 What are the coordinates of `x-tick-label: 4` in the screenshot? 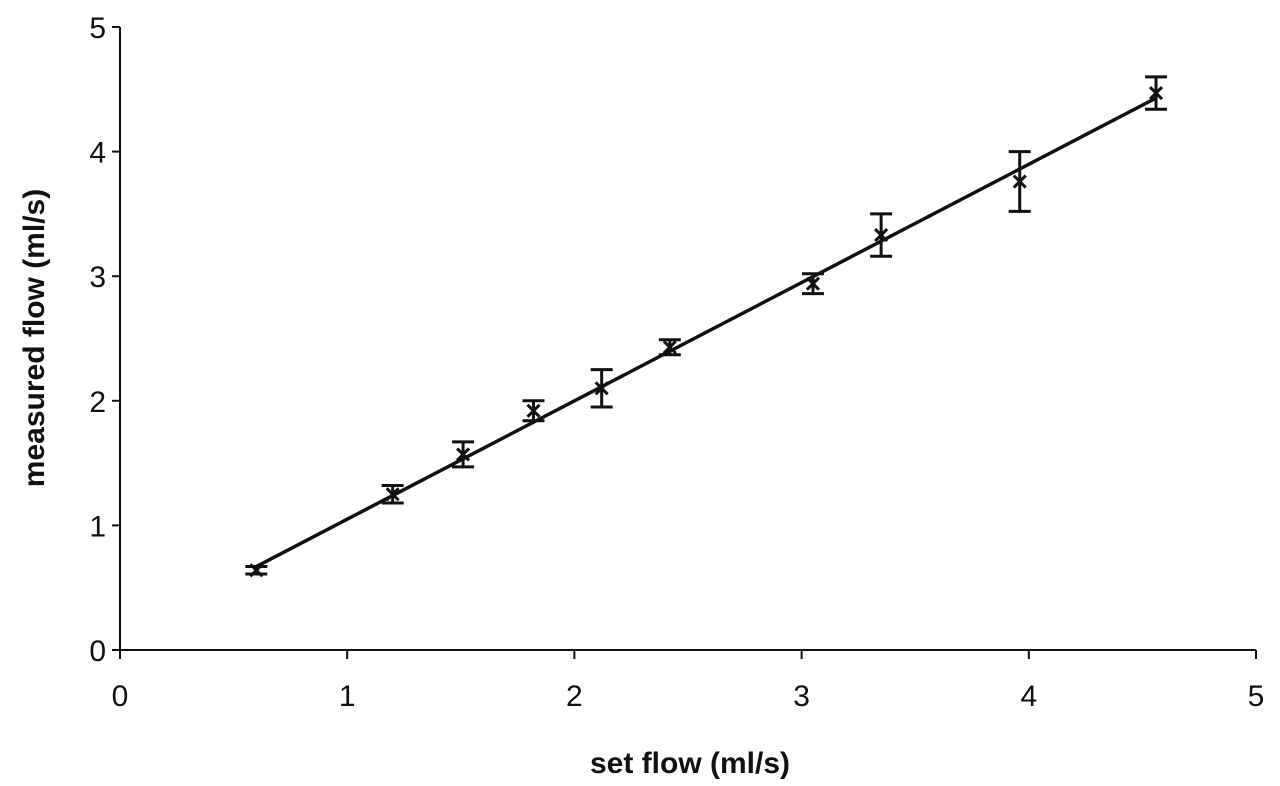 It's located at (1028, 696).